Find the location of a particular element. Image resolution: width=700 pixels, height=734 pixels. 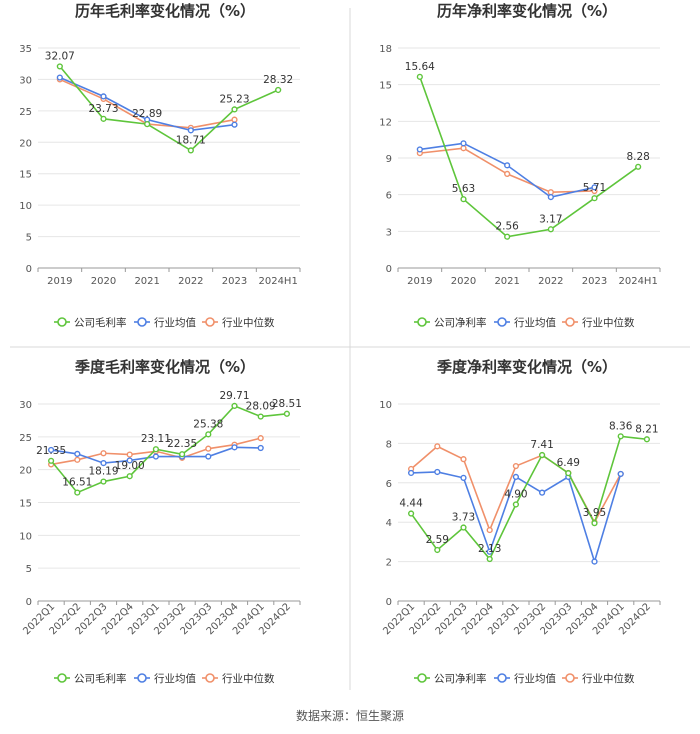

data-label: 23.11 is located at coordinates (156, 439).